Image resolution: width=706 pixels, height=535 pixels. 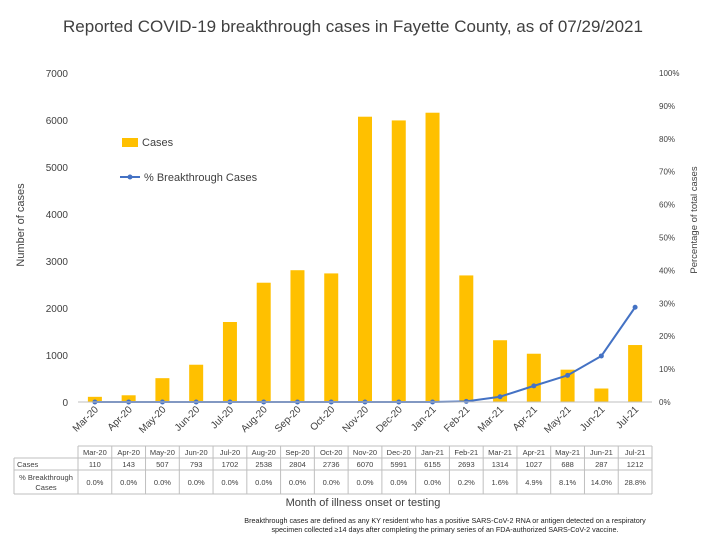 I want to click on table-header-cell: Apr-21, so click(x=534, y=452).